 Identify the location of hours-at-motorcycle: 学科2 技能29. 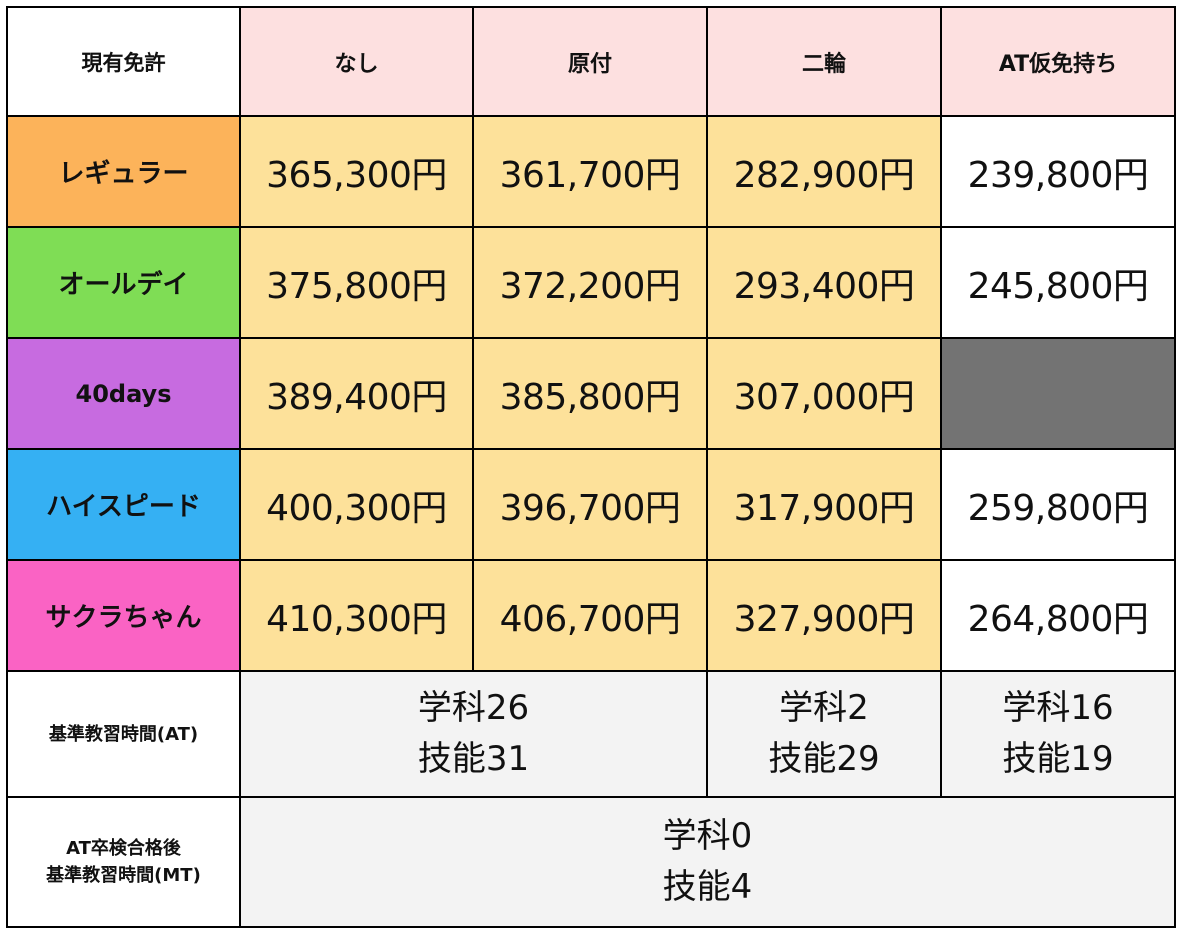
(824, 734).